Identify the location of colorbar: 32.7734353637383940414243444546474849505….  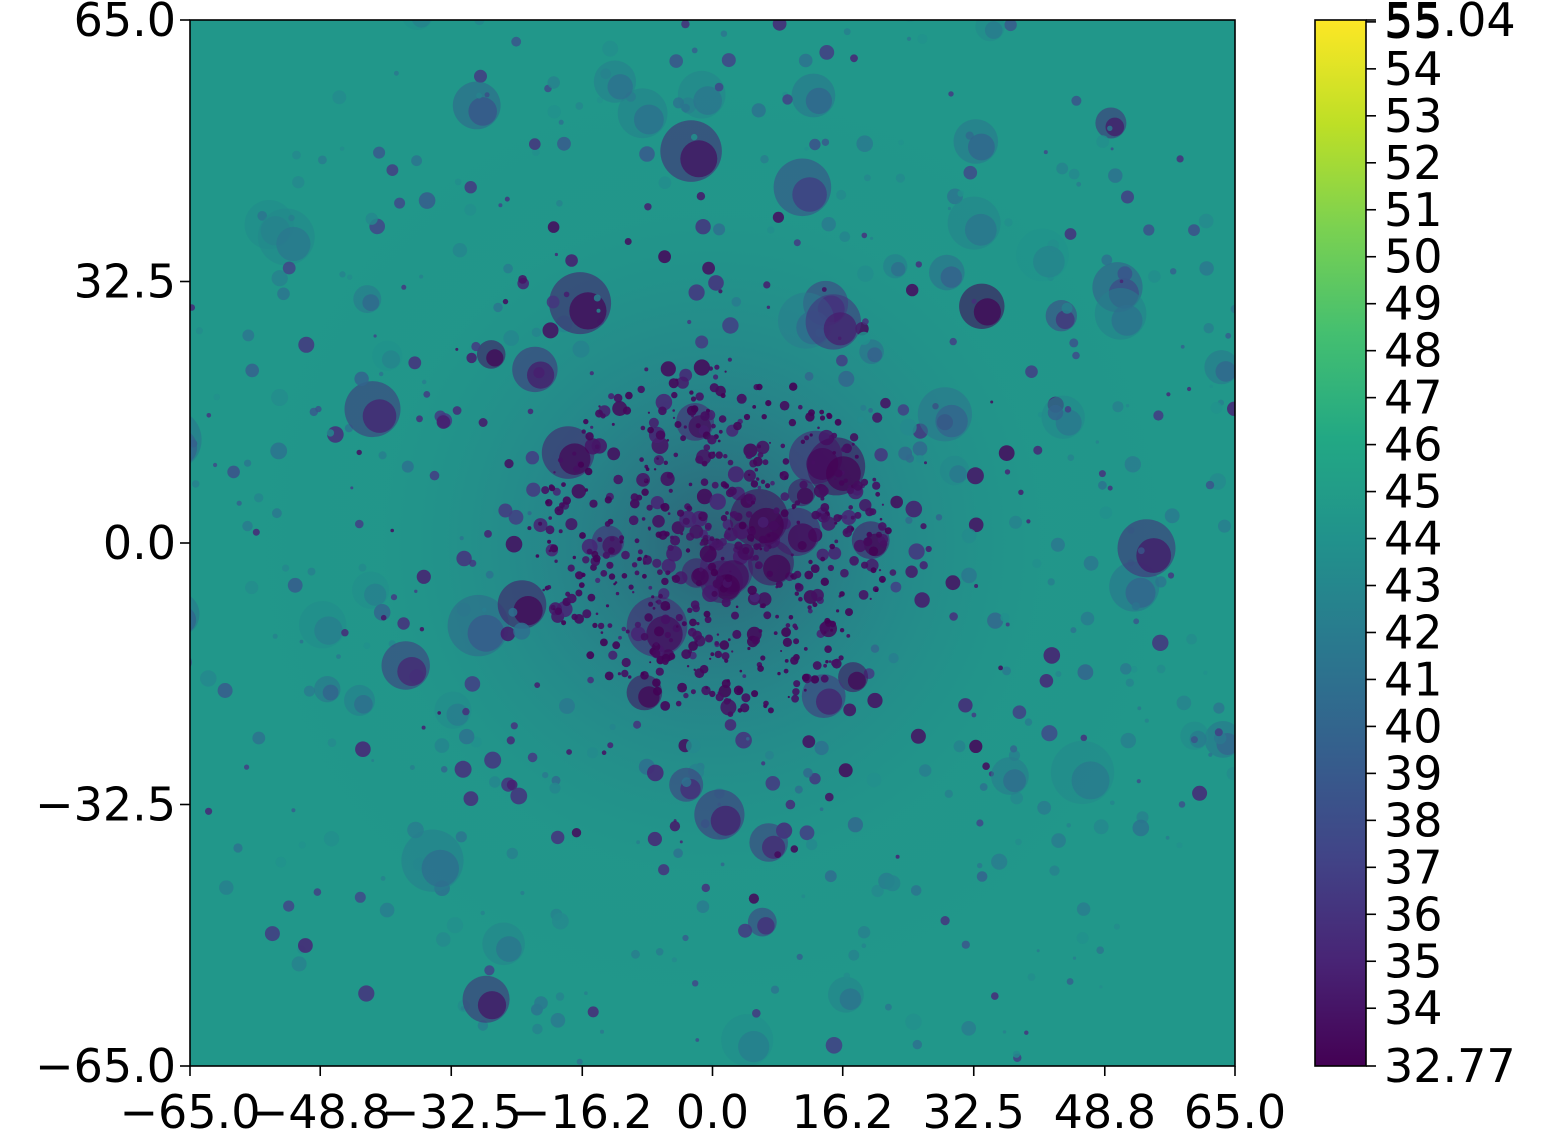
(1415, 546).